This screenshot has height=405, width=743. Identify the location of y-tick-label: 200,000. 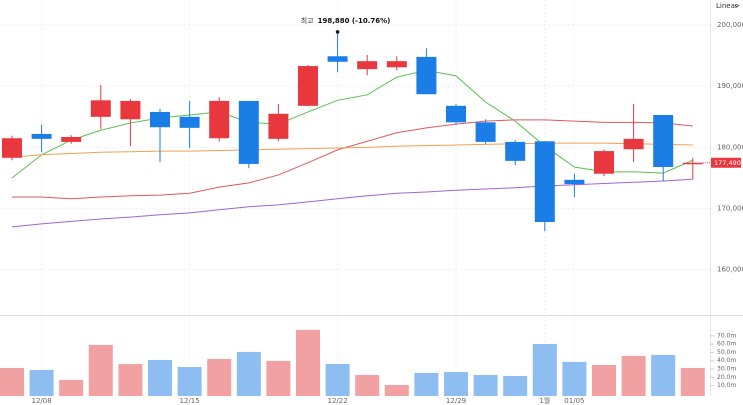
(730, 25).